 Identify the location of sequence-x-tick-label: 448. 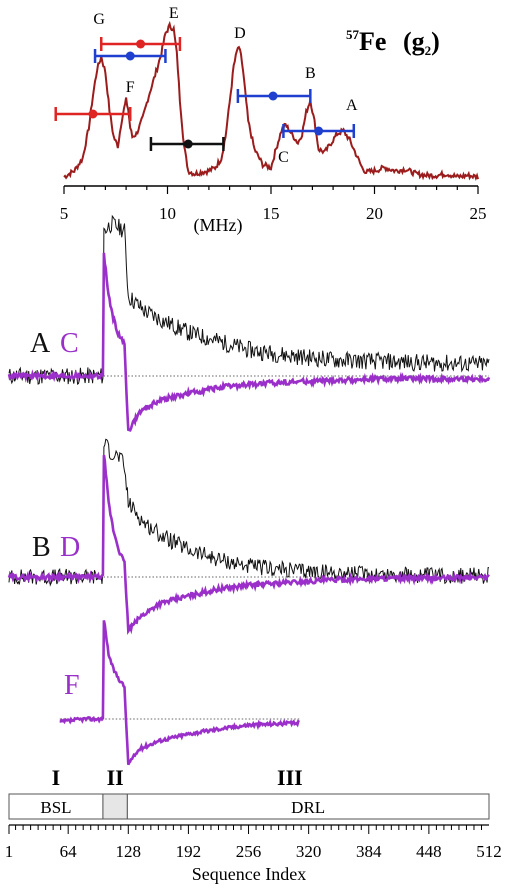
(429, 851).